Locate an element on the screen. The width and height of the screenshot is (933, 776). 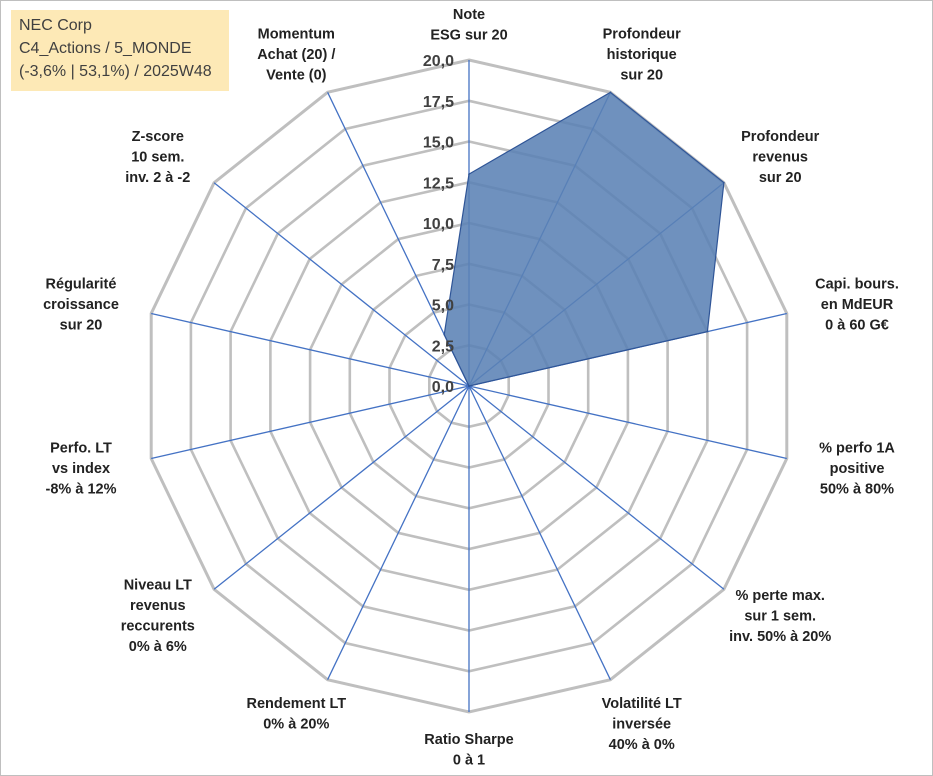
axis-label-4: % perfo 1A positive 50% à 80% is located at coordinates (857, 468).